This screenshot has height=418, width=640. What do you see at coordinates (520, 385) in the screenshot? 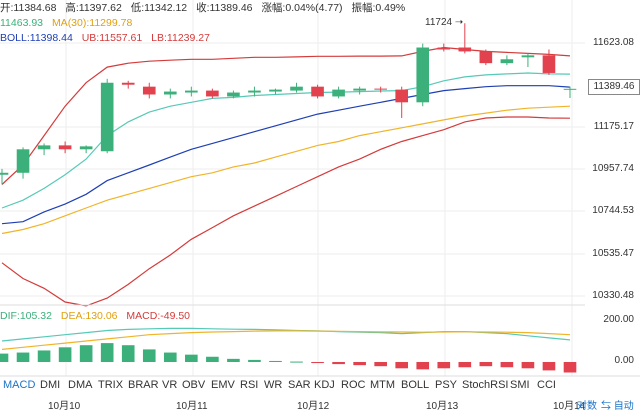
I see `tab-smi: SMI` at bounding box center [520, 385].